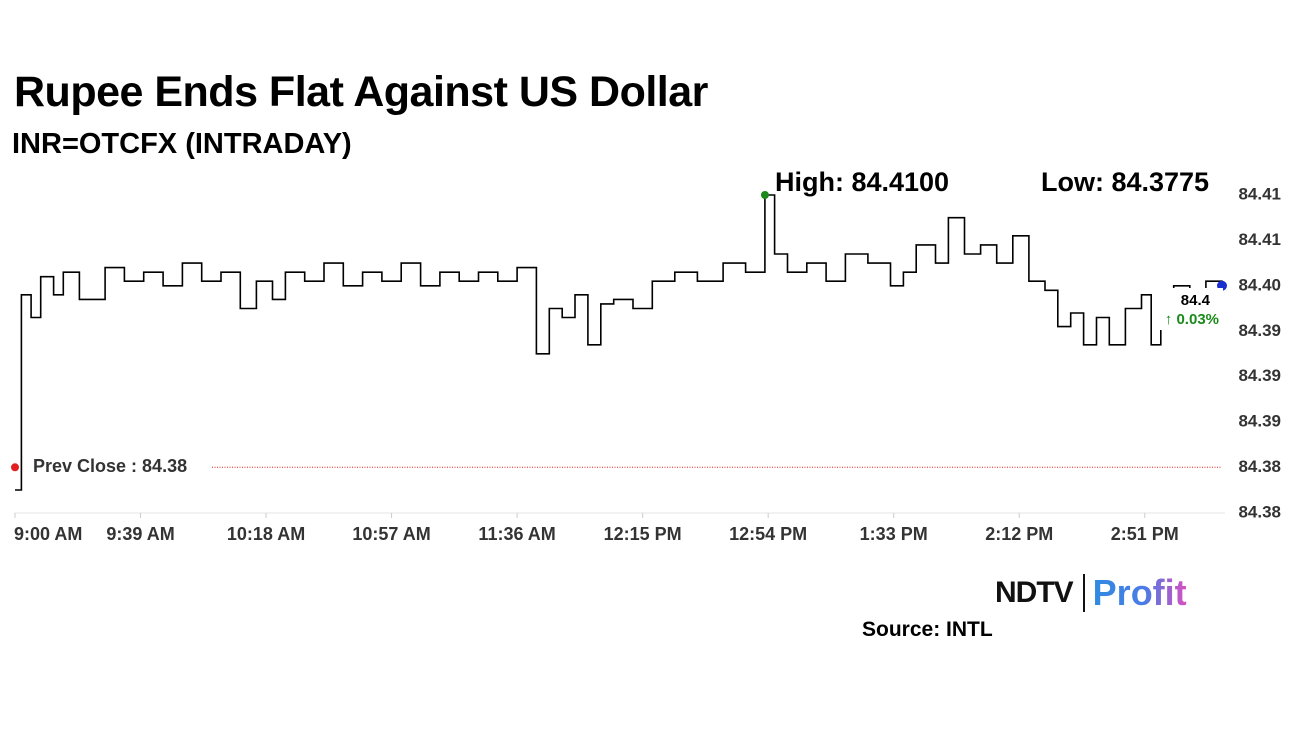  What do you see at coordinates (140, 534) in the screenshot?
I see `x-tick-label: 9:39 AM` at bounding box center [140, 534].